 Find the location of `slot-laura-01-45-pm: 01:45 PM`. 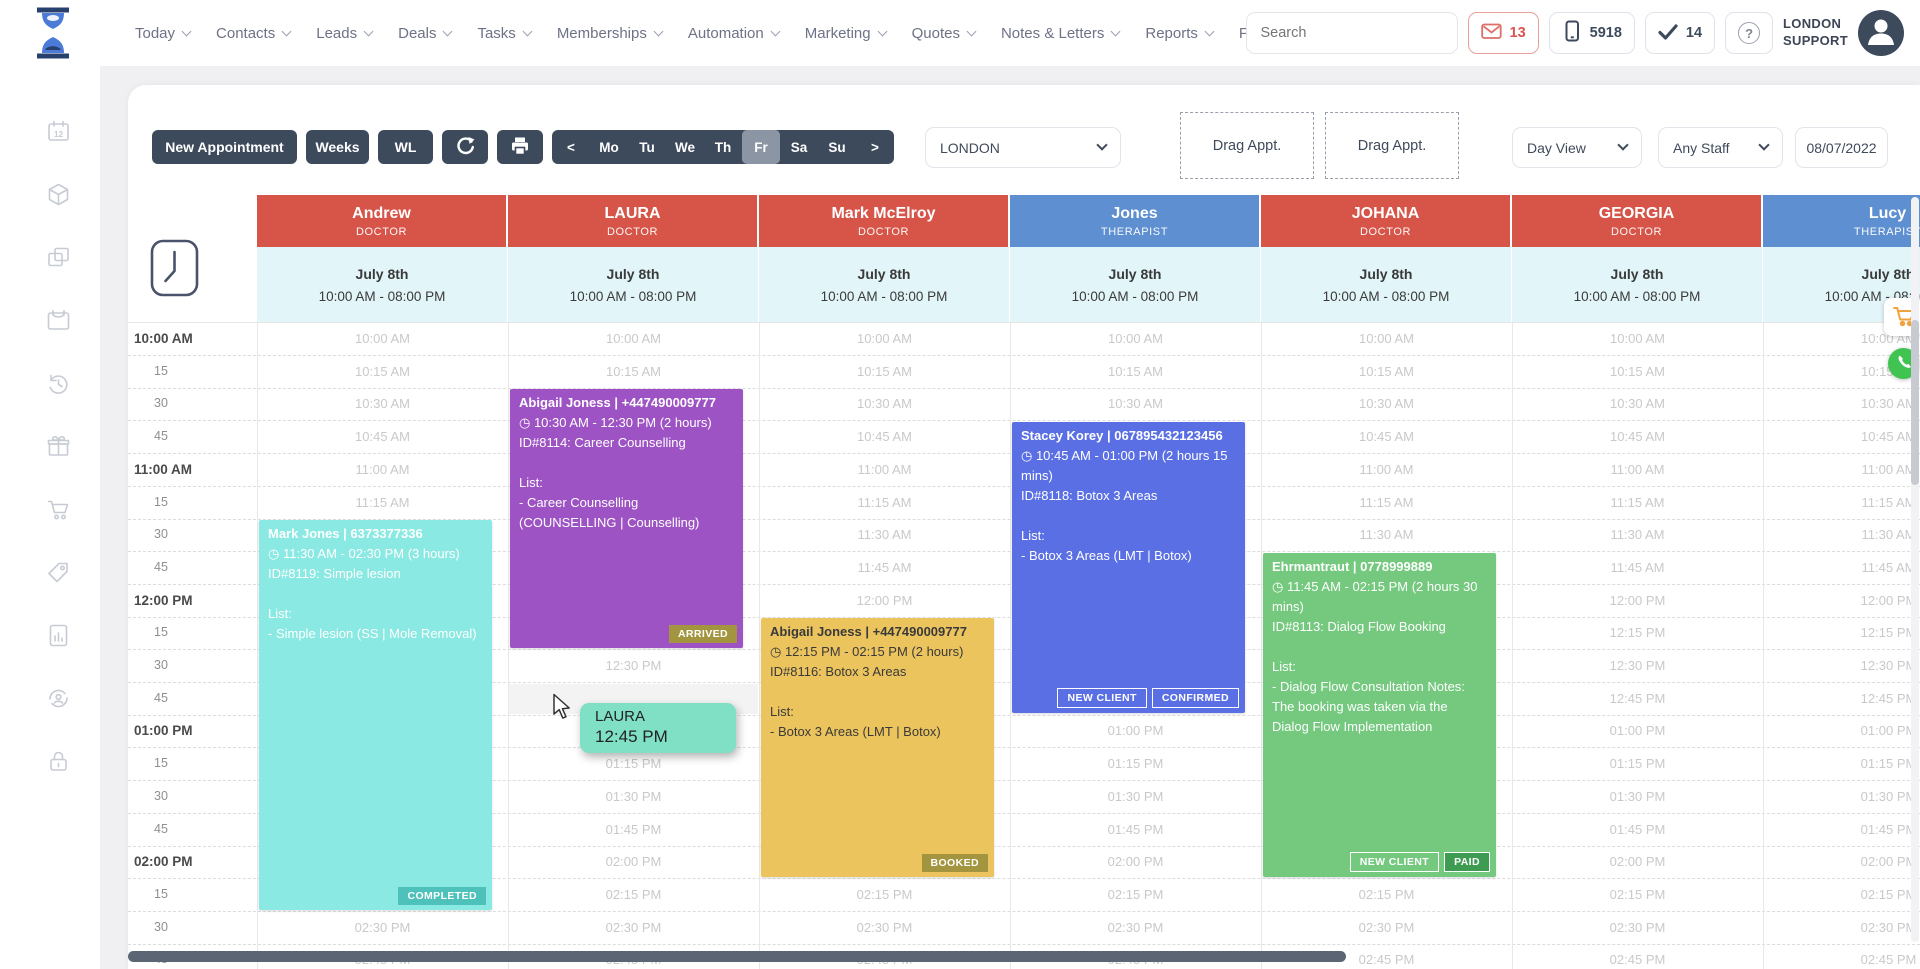

slot-laura-01-45-pm: 01:45 PM is located at coordinates (633, 829).